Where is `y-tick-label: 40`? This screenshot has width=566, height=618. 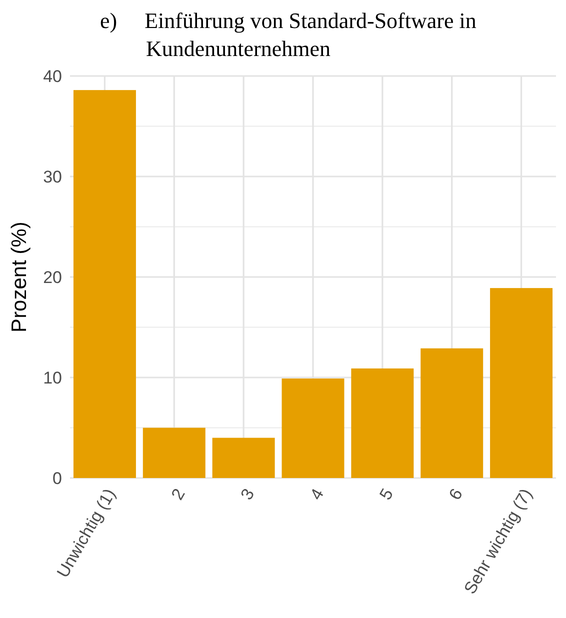 y-tick-label: 40 is located at coordinates (52, 76).